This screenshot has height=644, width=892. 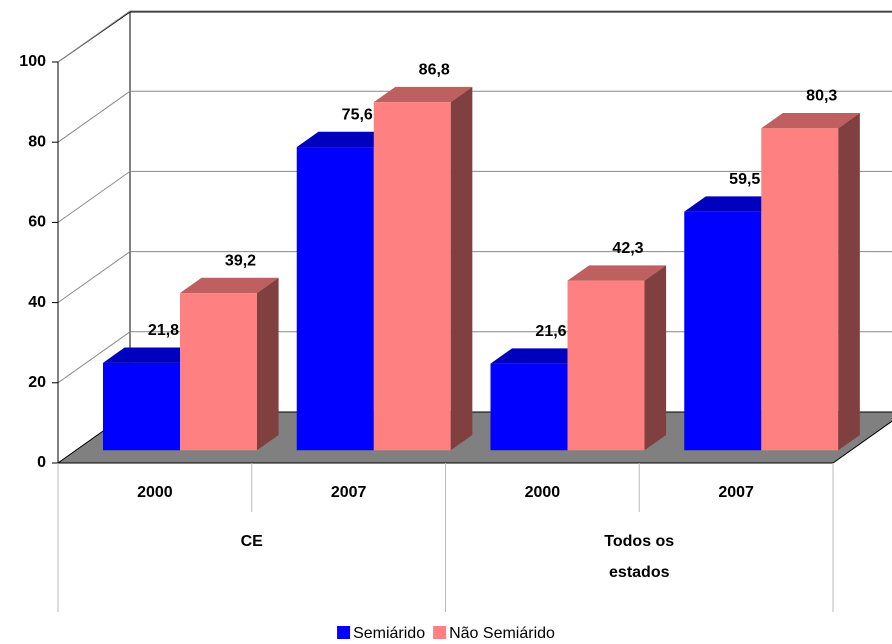 I want to click on group-label: CE, so click(x=251, y=541).